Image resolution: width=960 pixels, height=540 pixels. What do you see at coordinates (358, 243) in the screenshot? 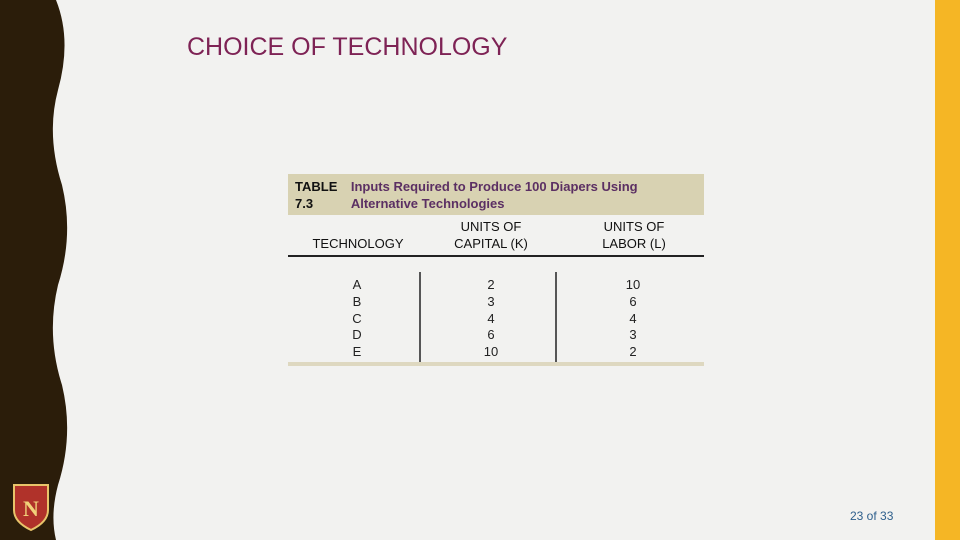
I see `column-header: TECHNOLOGY` at bounding box center [358, 243].